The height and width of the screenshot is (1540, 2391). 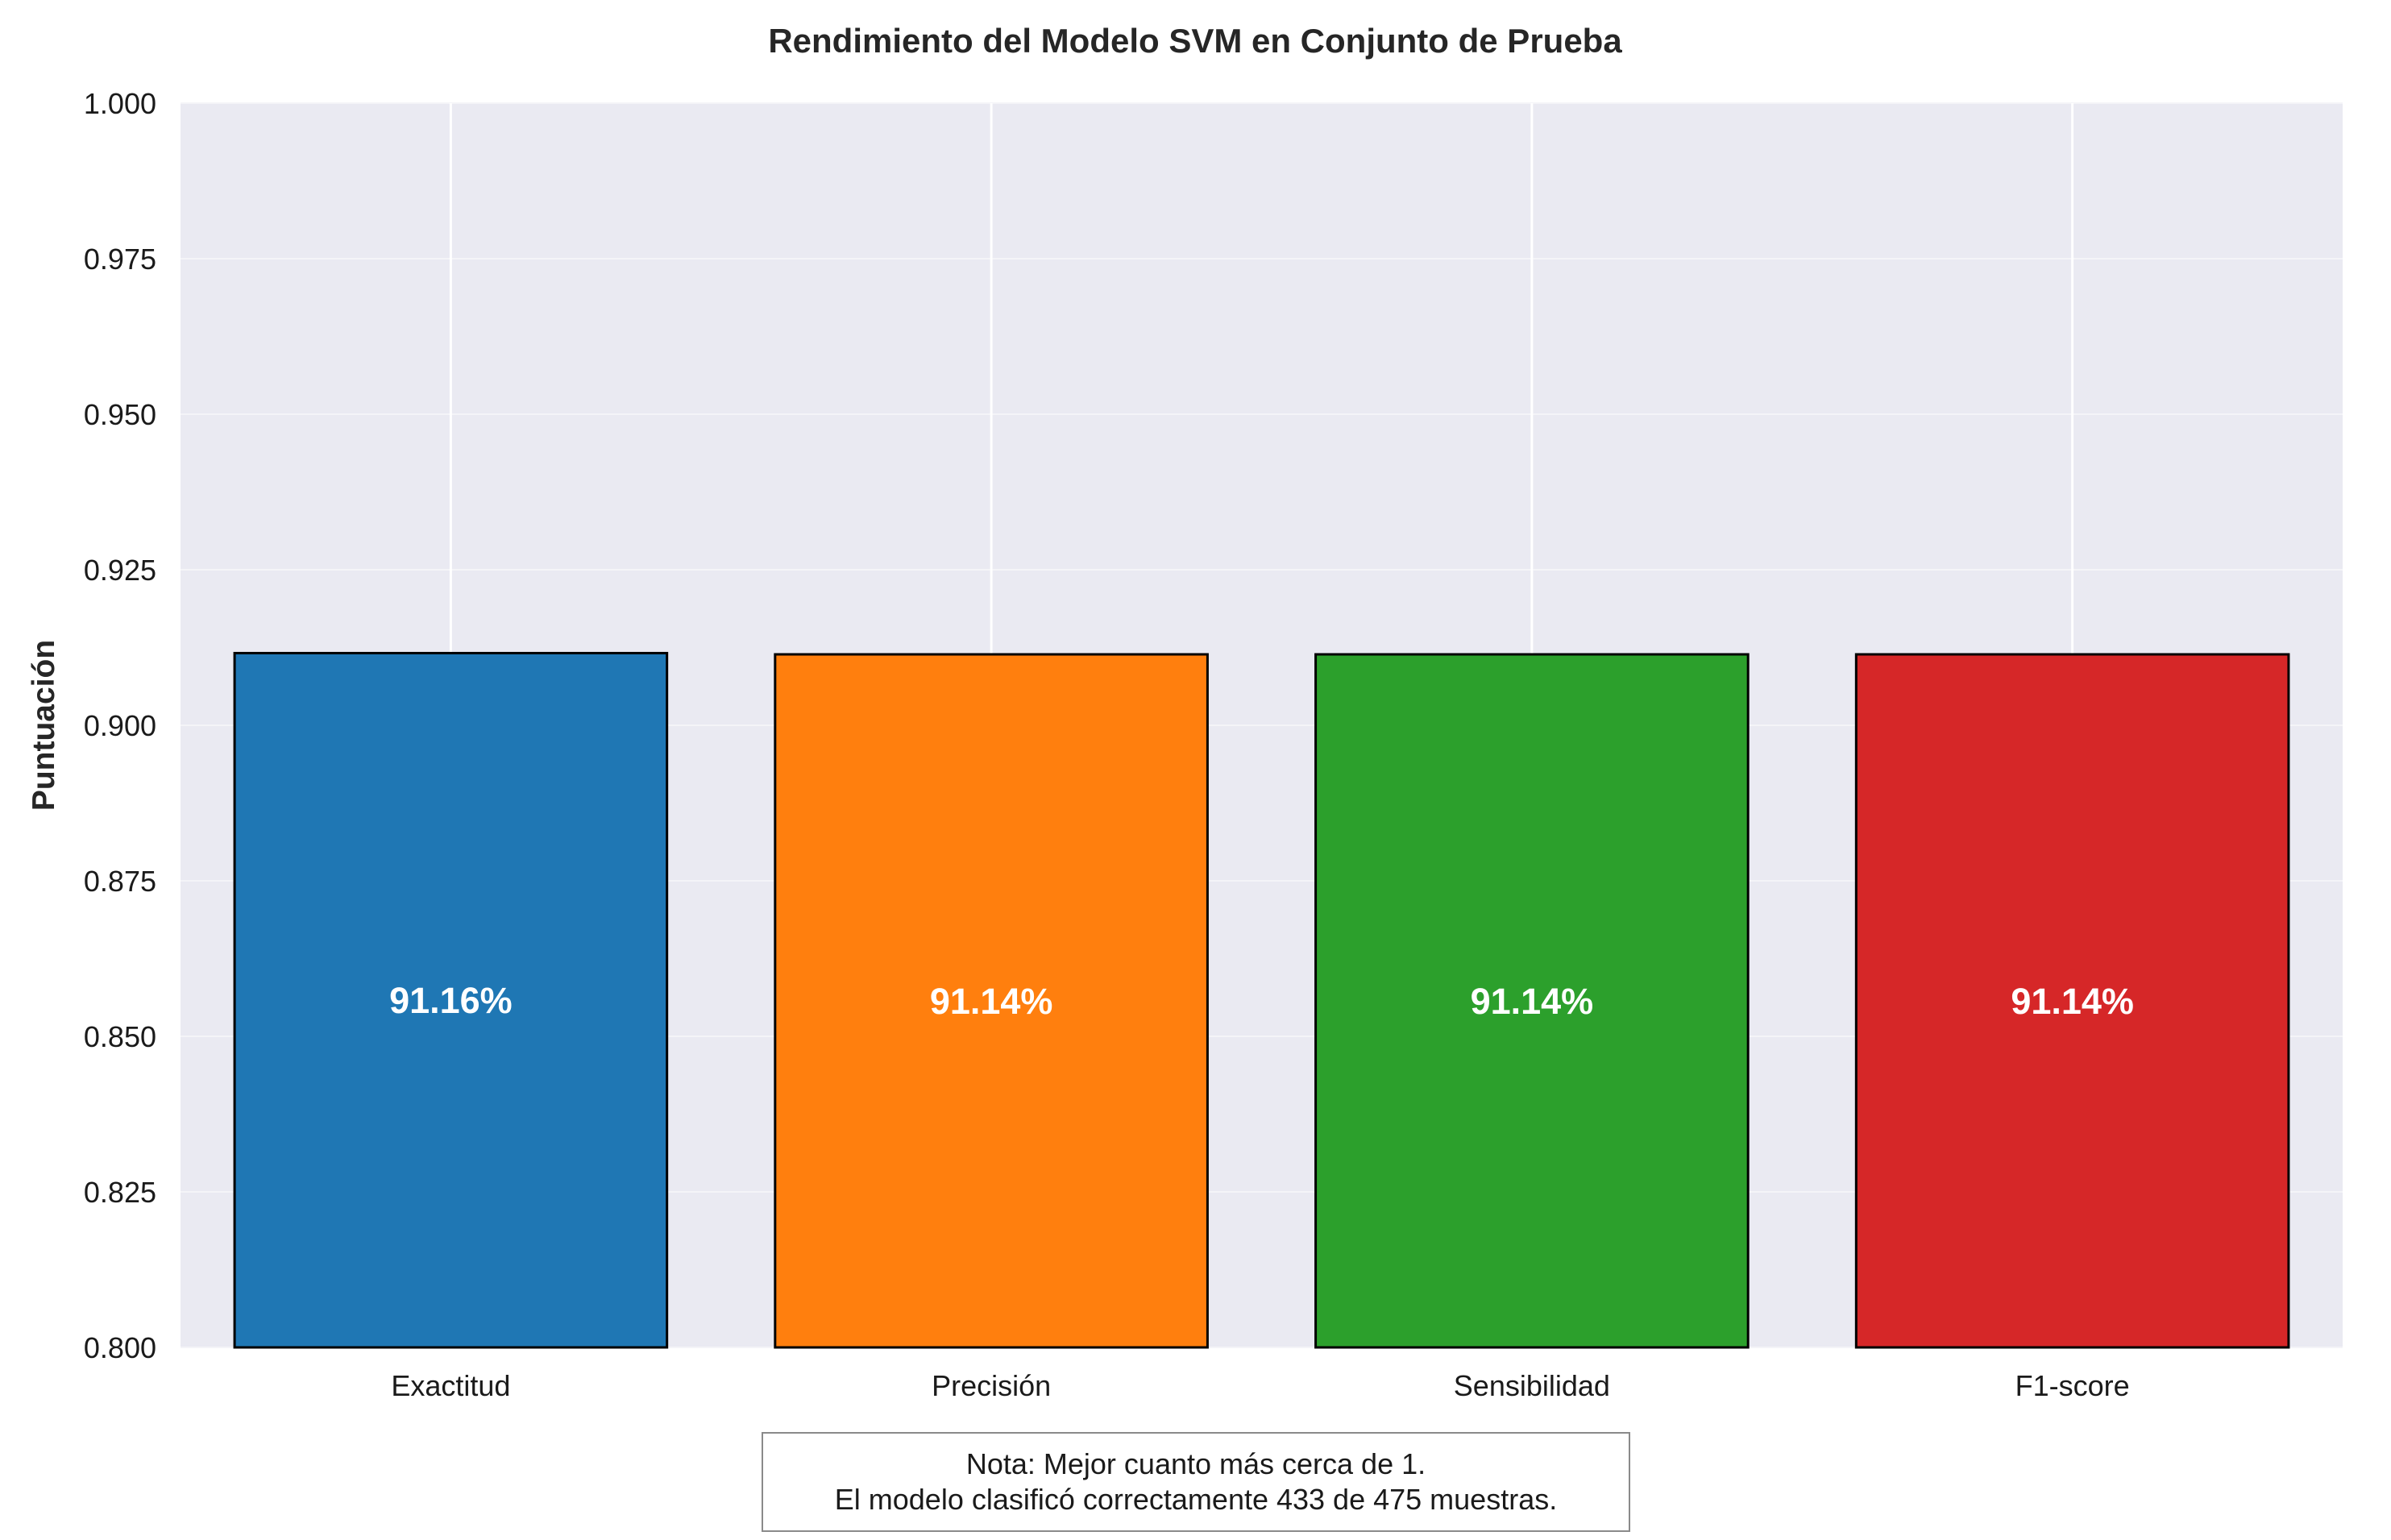 What do you see at coordinates (1260, 1385) in the screenshot?
I see `x-axis-ticks: Exactitud Precisión Sensibilidad F1-score` at bounding box center [1260, 1385].